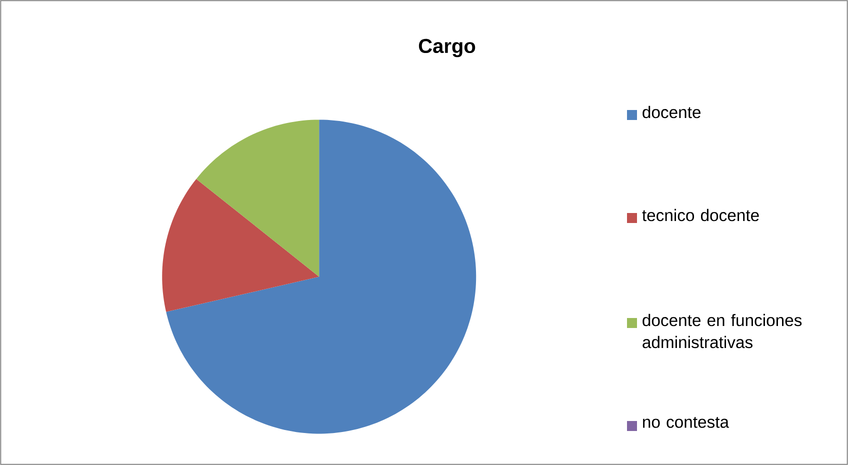 Image resolution: width=848 pixels, height=465 pixels. I want to click on legend-label: no contesta, so click(686, 422).